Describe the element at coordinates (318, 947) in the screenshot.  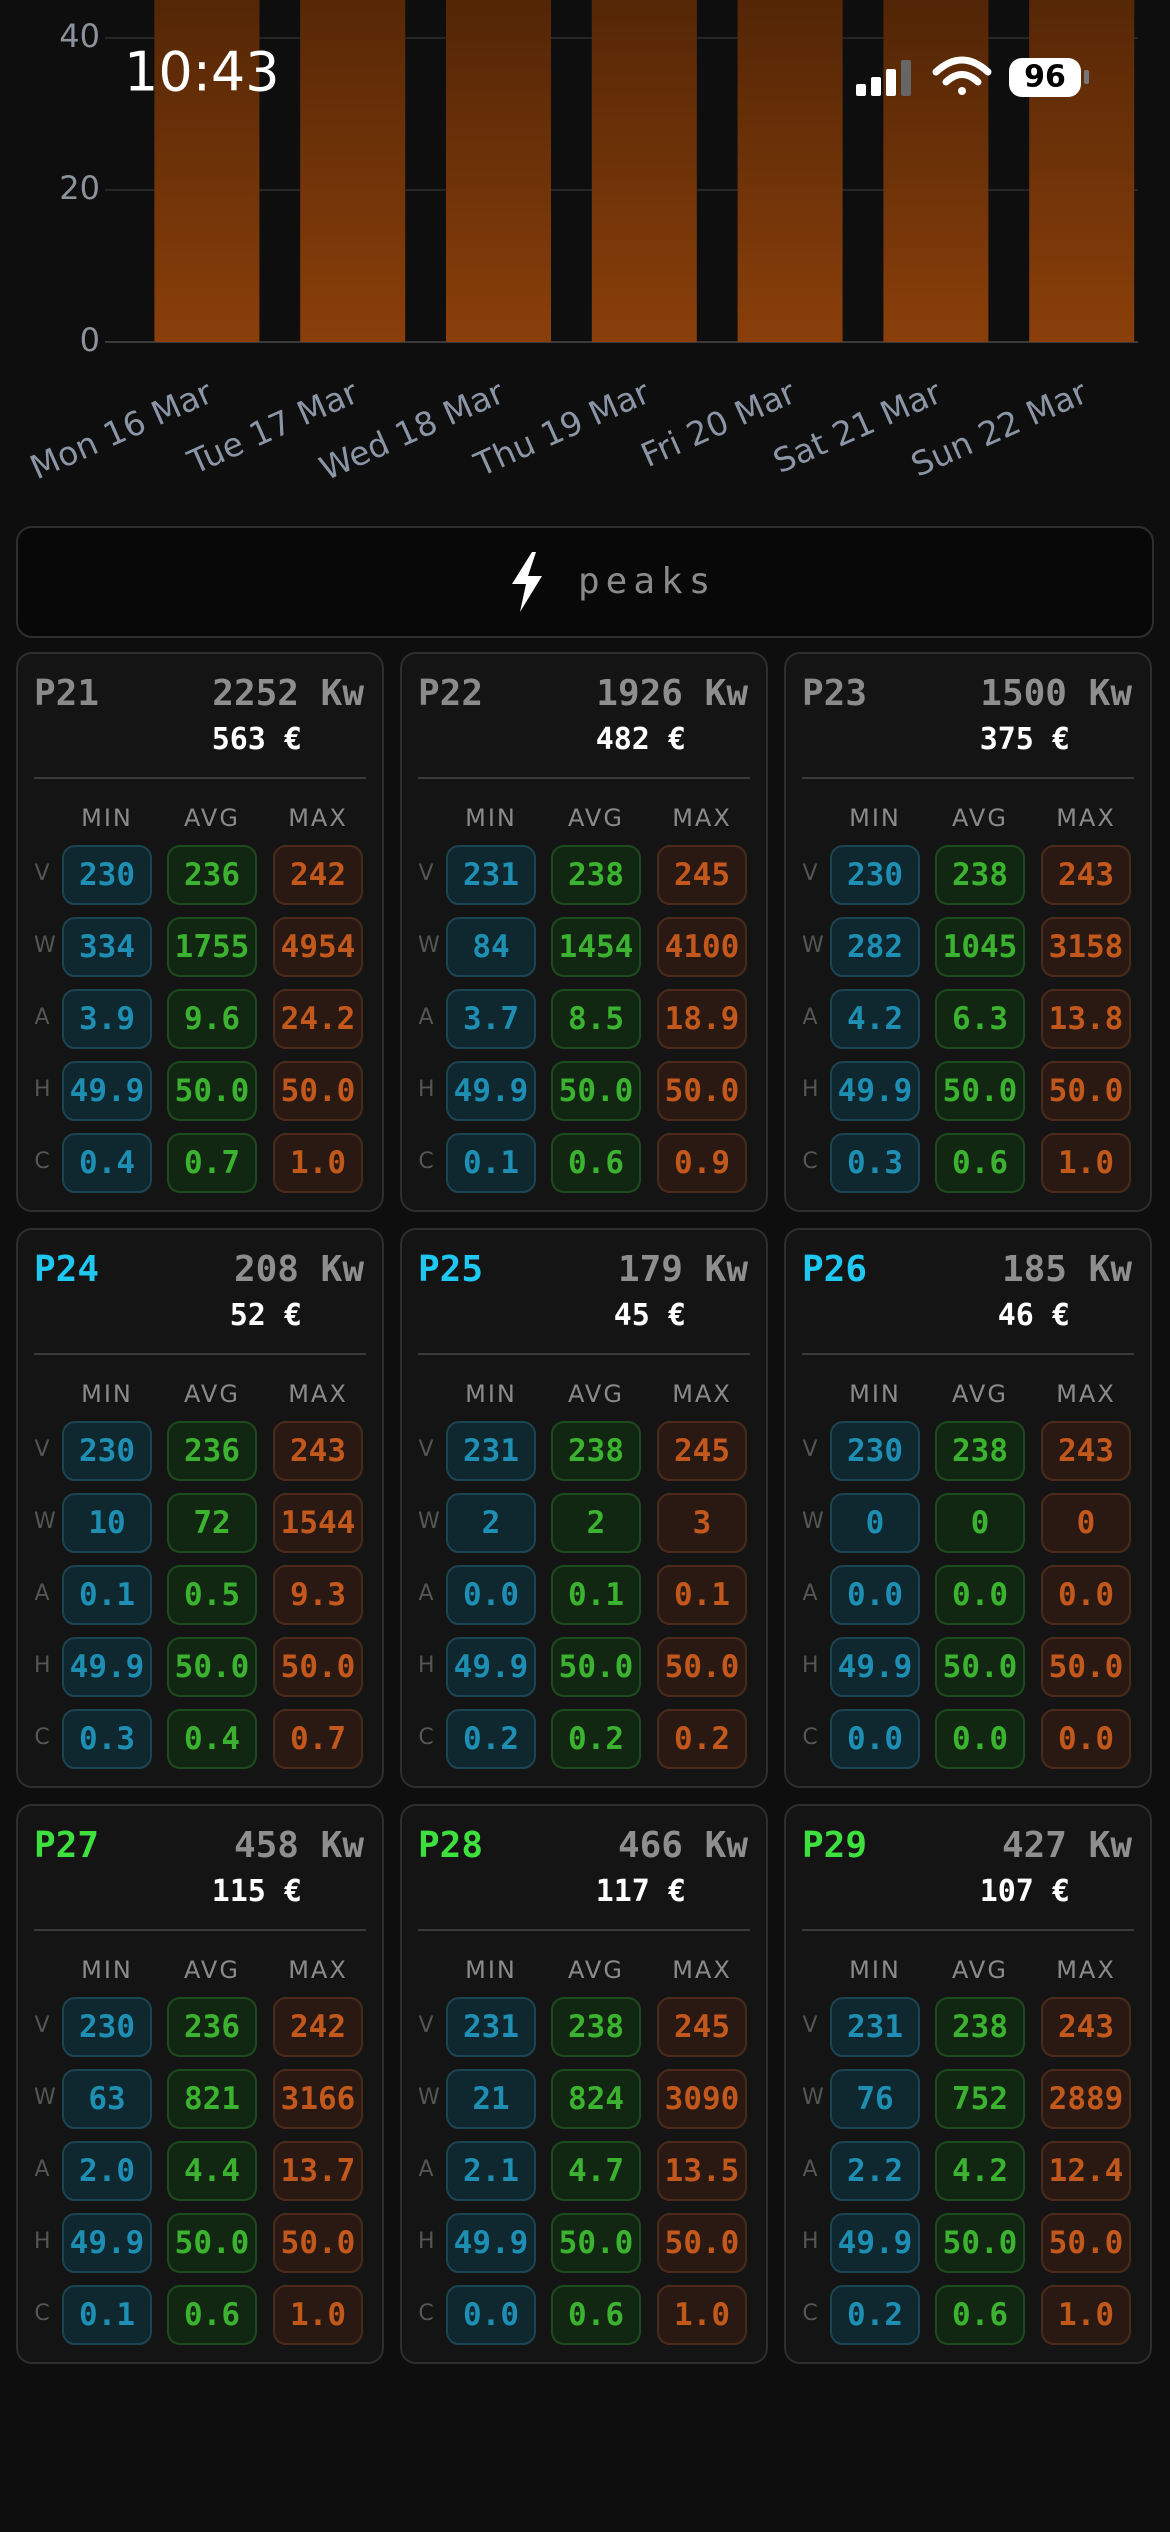
I see `value-cell: 4954` at that location.